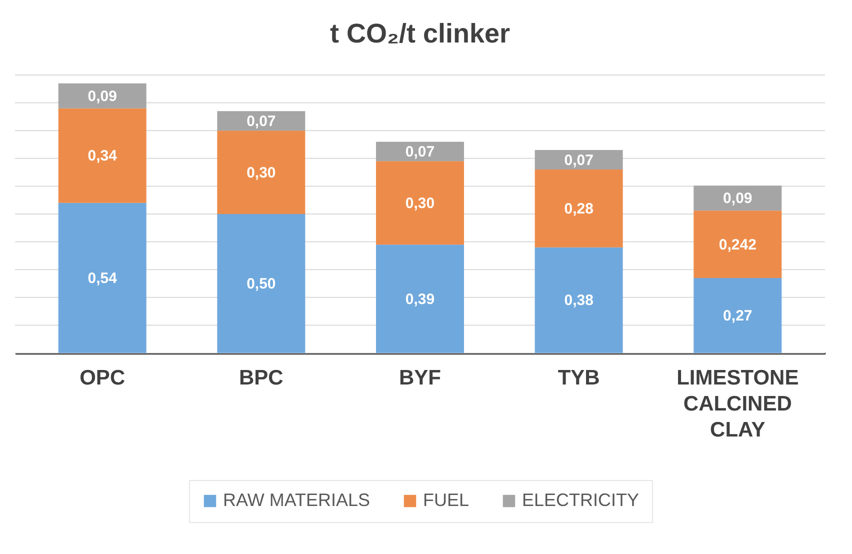  I want to click on data-label: 0,28, so click(579, 209).